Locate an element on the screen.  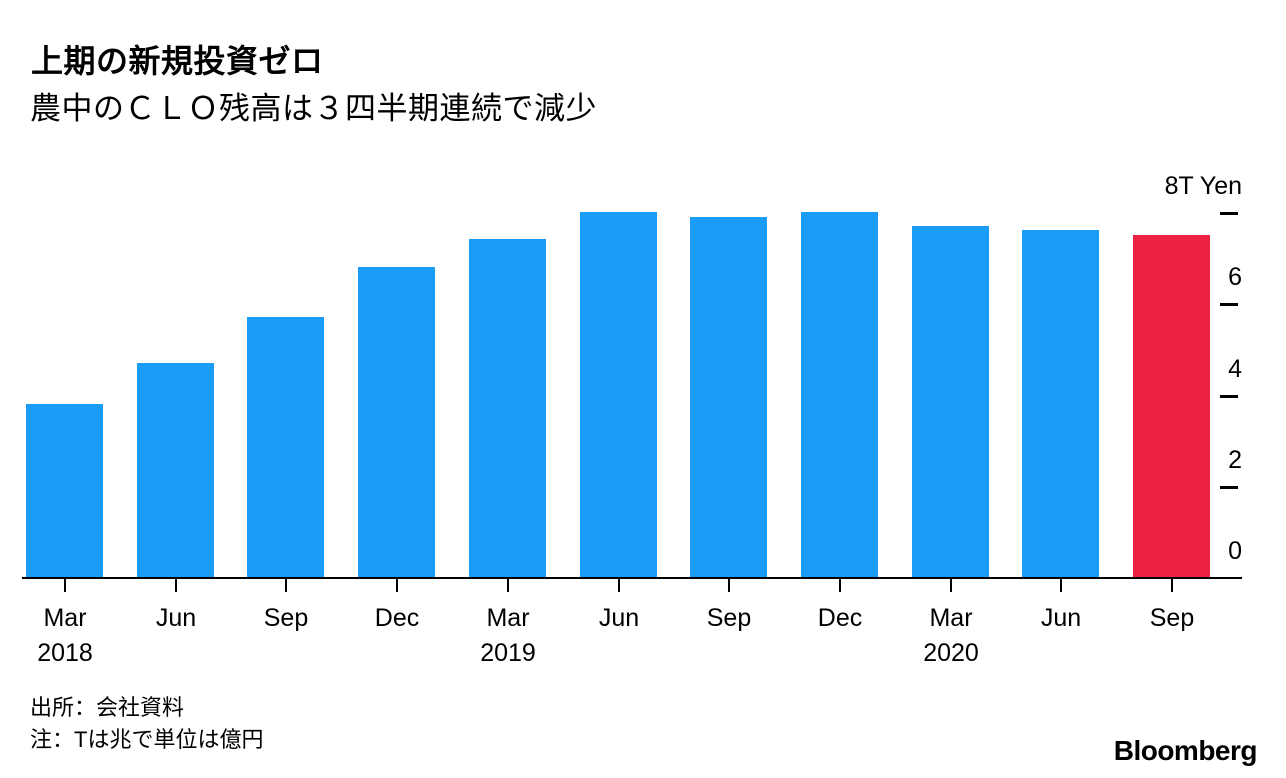
bar-sep-2018 is located at coordinates (285, 447).